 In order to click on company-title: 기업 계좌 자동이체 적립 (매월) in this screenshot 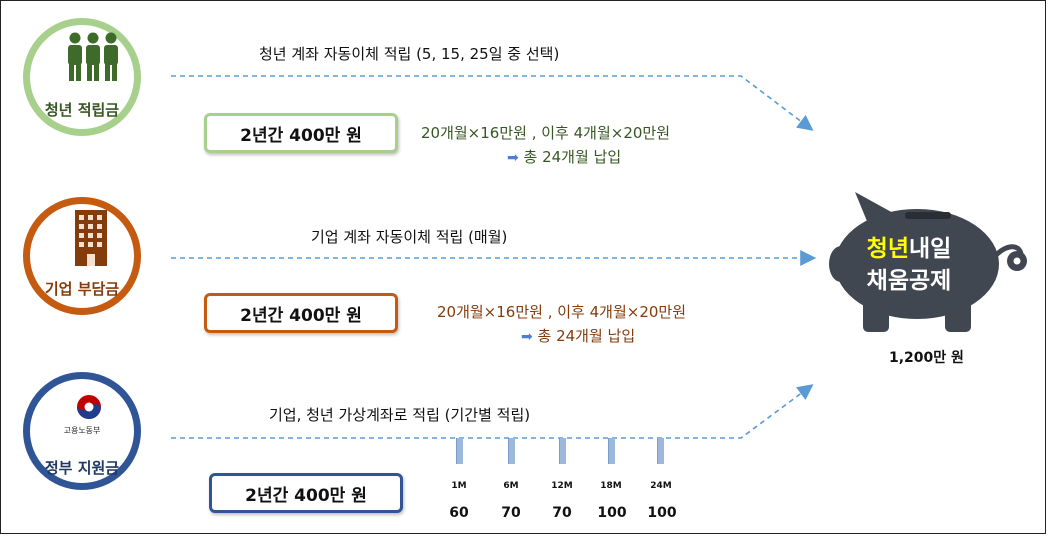, I will do `click(409, 237)`.